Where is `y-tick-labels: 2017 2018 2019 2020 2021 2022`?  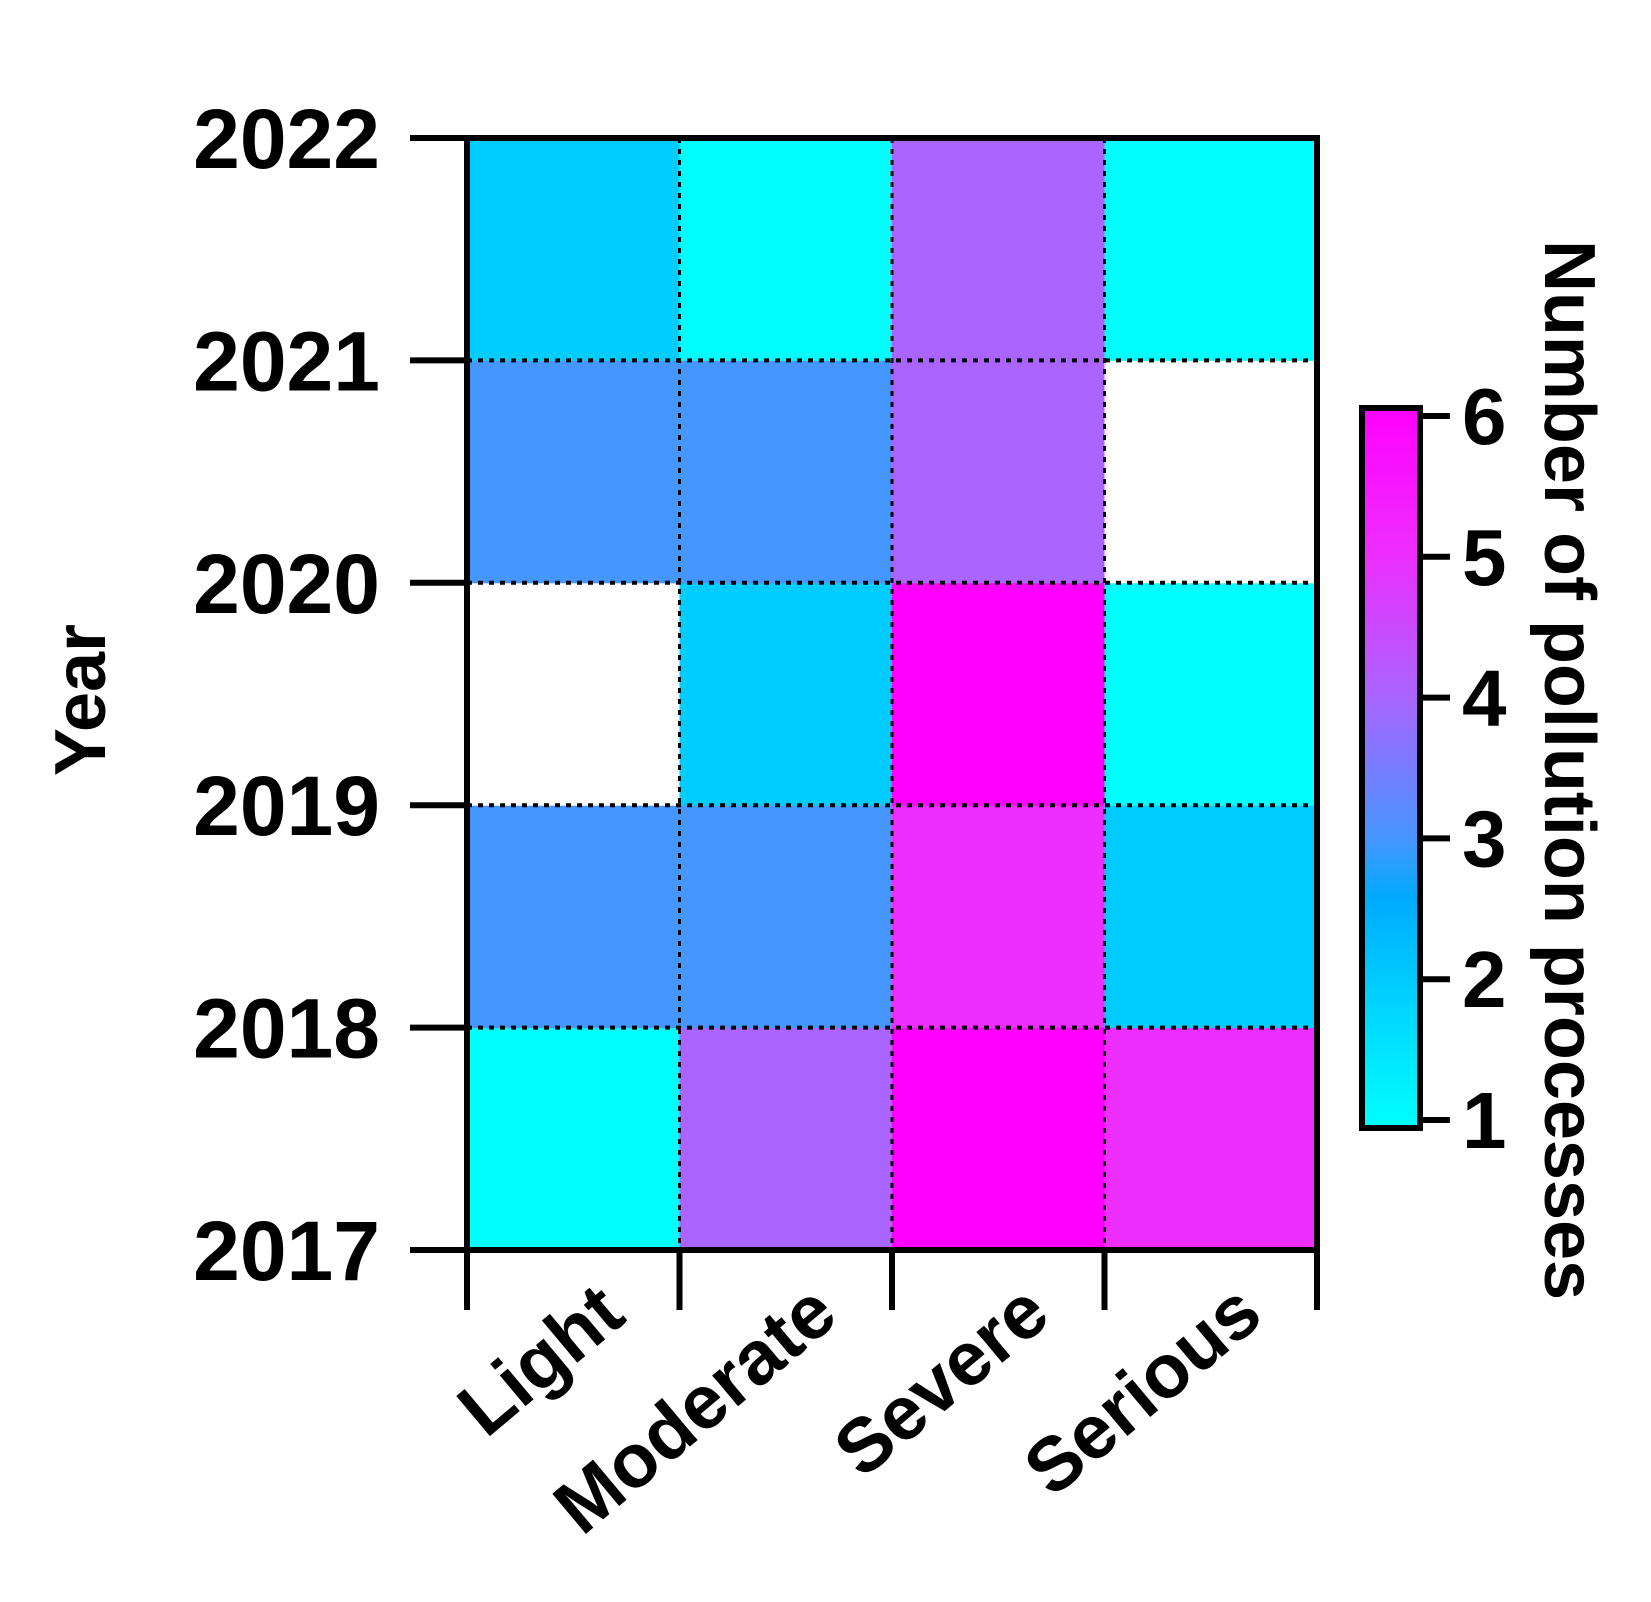 y-tick-labels: 2017 2018 2019 2020 2021 2022 is located at coordinates (286, 695).